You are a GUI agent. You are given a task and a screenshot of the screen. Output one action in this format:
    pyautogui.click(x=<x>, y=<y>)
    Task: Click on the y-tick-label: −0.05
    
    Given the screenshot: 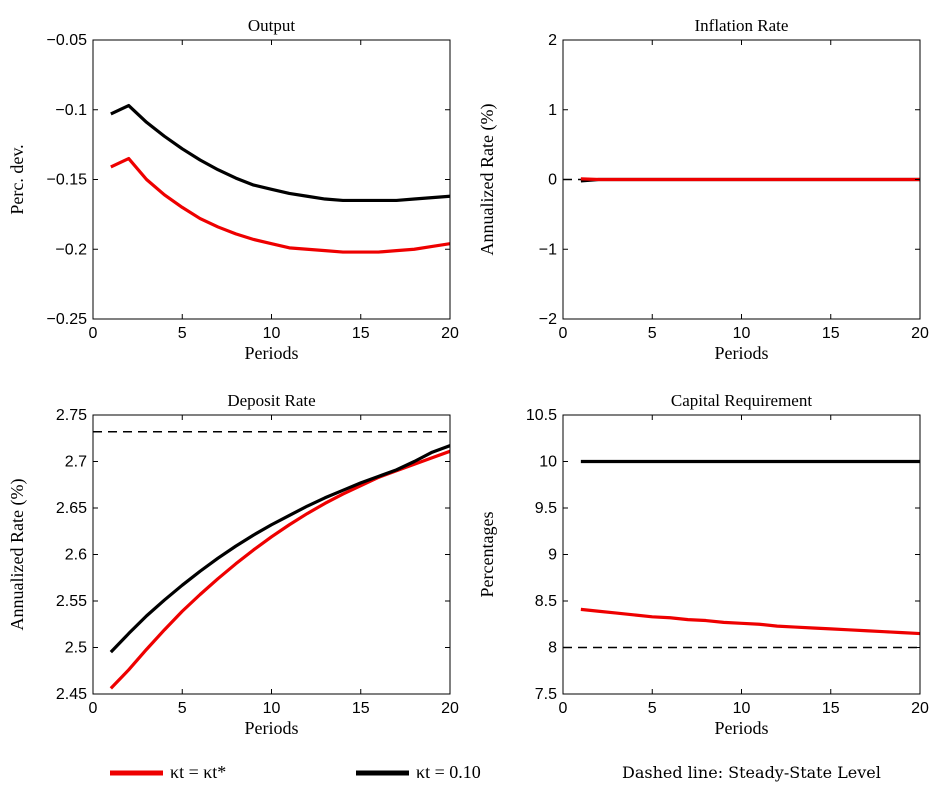 What is the action you would take?
    pyautogui.click(x=67, y=40)
    